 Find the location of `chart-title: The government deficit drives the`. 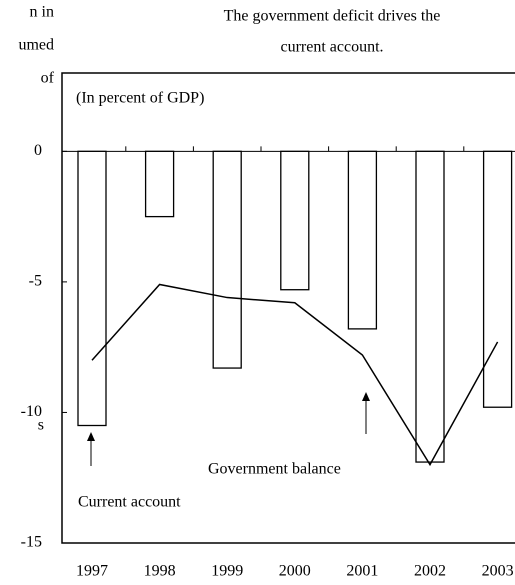

chart-title: The government deficit drives the is located at coordinates (332, 16).